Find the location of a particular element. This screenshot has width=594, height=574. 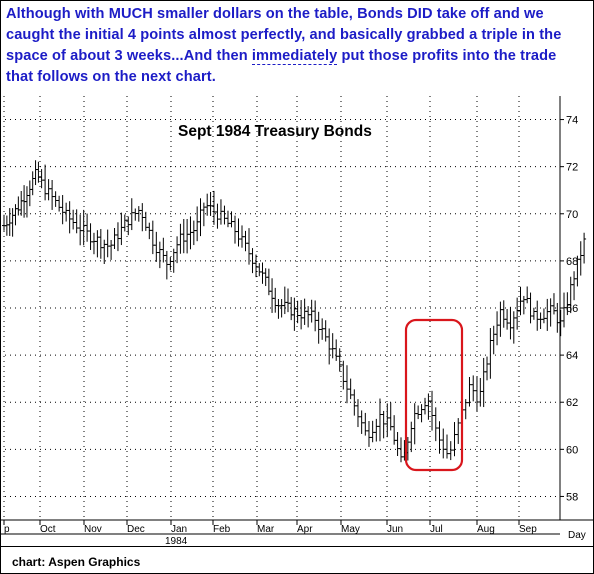

x-tick-label-0: p is located at coordinates (7, 529).